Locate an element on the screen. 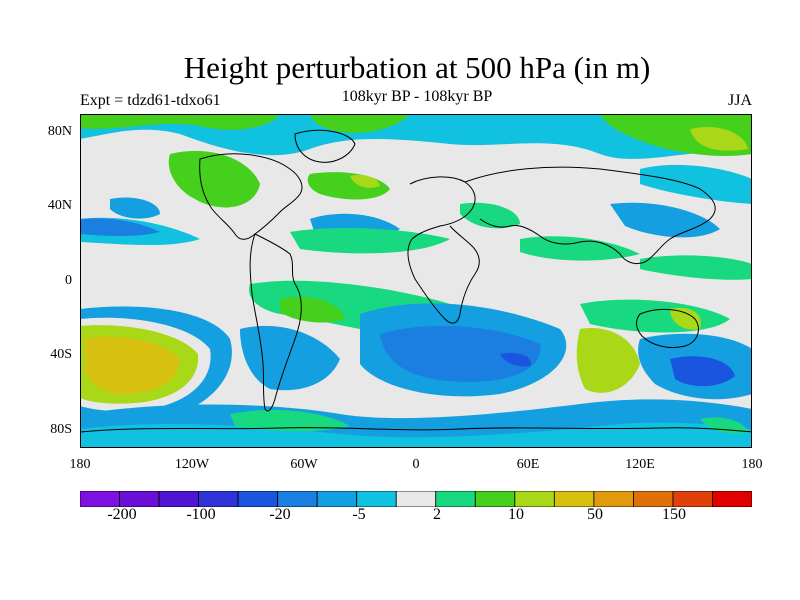  colorbar-label: -5 is located at coordinates (359, 514).